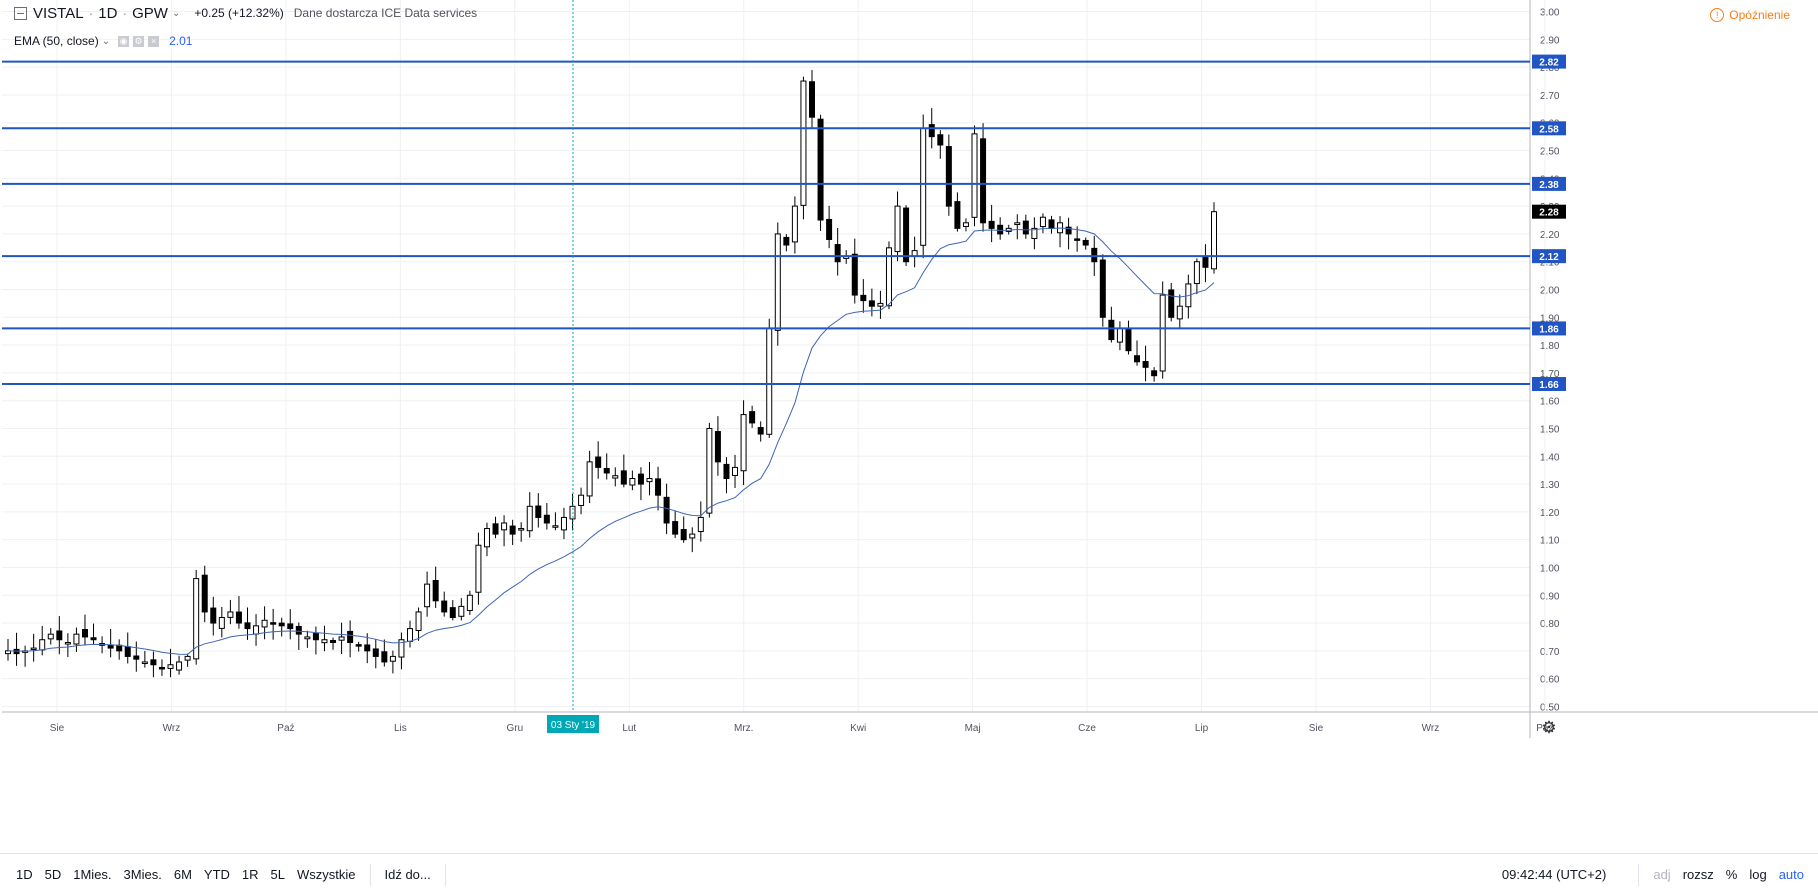 This screenshot has width=1818, height=895. I want to click on eye-icon: ◉, so click(124, 41).